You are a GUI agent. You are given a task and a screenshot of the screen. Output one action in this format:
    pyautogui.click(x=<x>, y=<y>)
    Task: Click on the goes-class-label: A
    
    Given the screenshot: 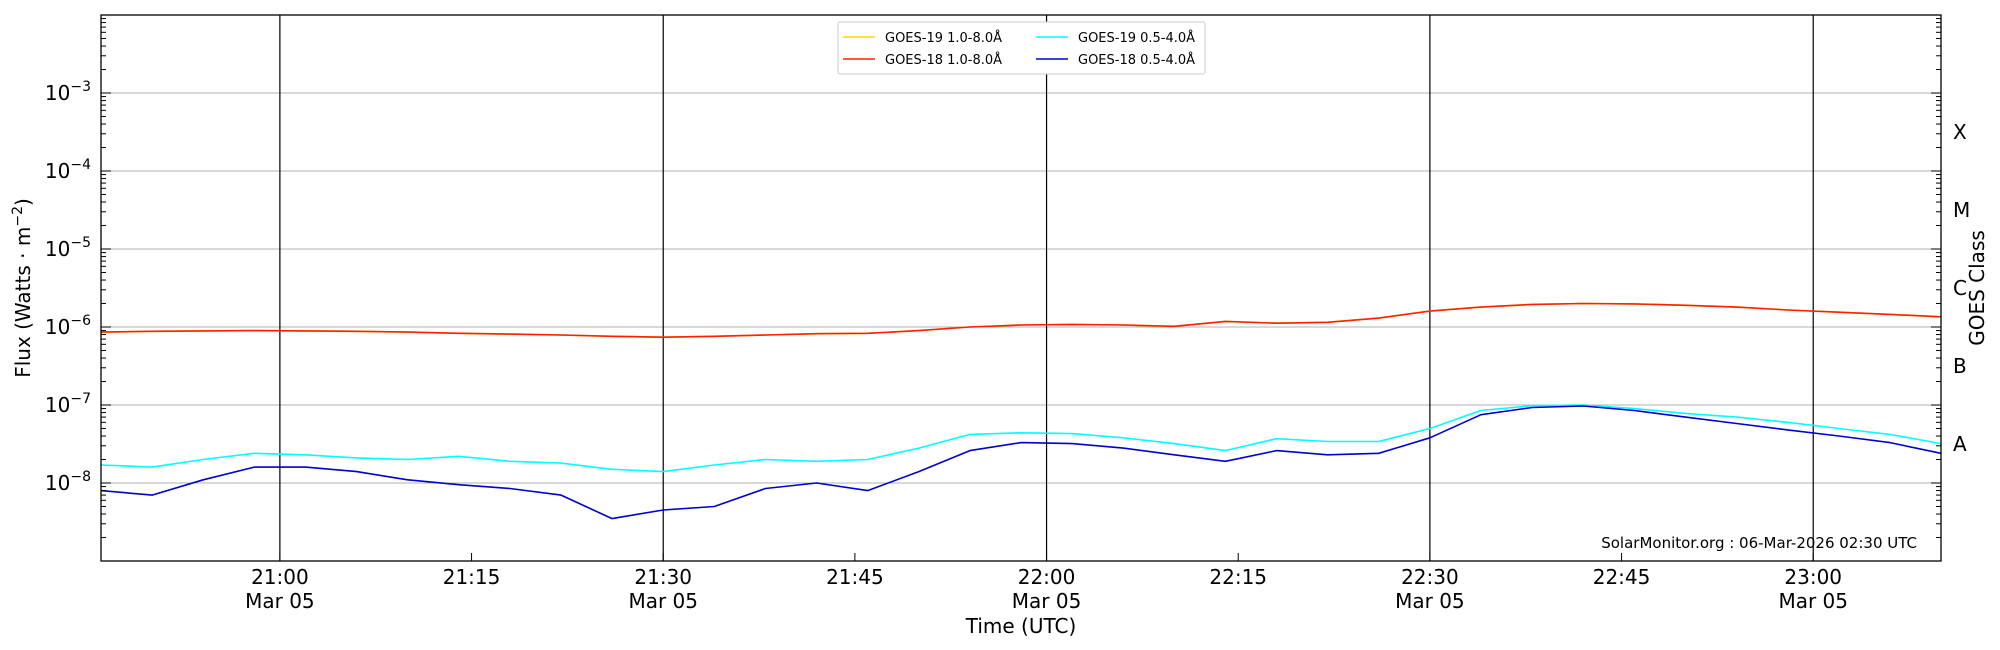 What is the action you would take?
    pyautogui.click(x=1960, y=444)
    